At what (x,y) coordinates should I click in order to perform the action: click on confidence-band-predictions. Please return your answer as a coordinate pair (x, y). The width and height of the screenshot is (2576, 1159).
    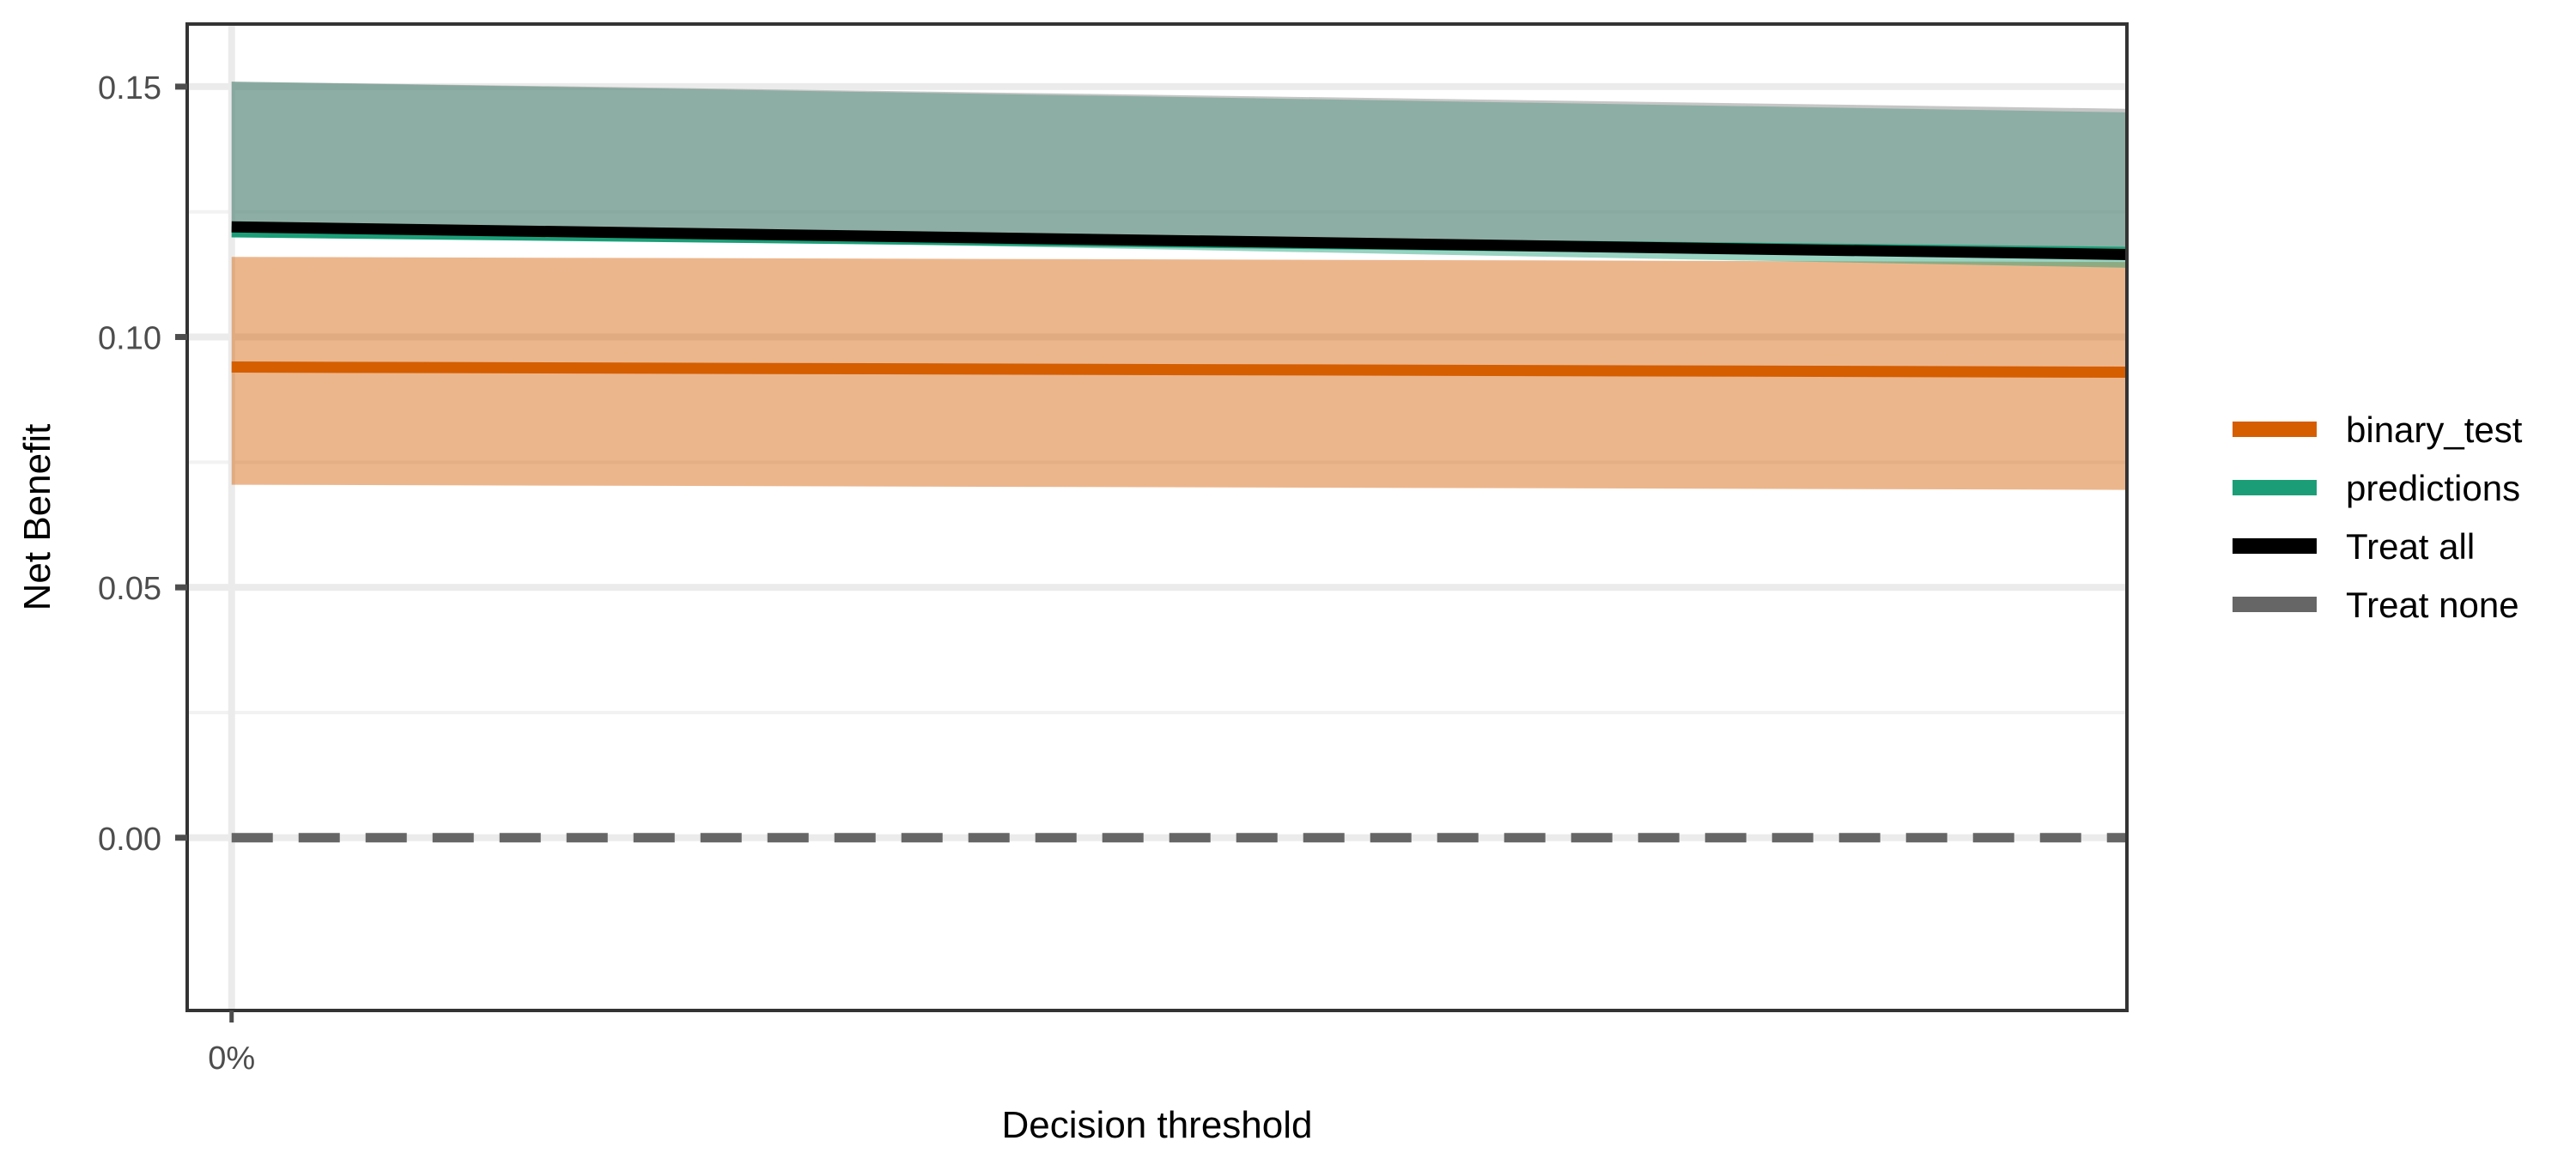
    Looking at the image, I should click on (1179, 175).